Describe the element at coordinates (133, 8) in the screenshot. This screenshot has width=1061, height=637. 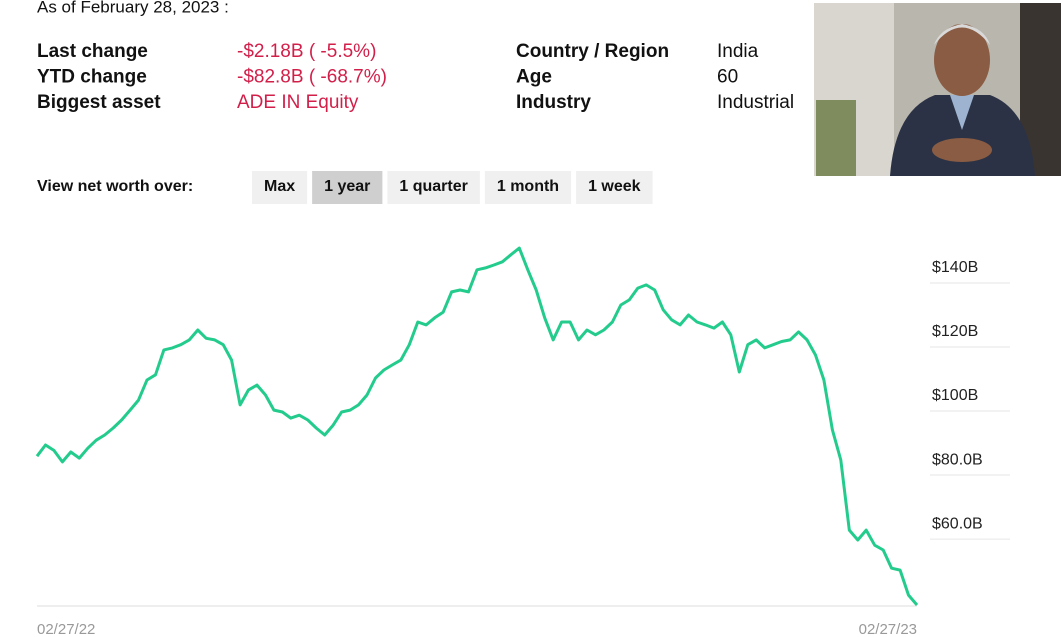
I see `as-of: As of February 28, 2023 :` at that location.